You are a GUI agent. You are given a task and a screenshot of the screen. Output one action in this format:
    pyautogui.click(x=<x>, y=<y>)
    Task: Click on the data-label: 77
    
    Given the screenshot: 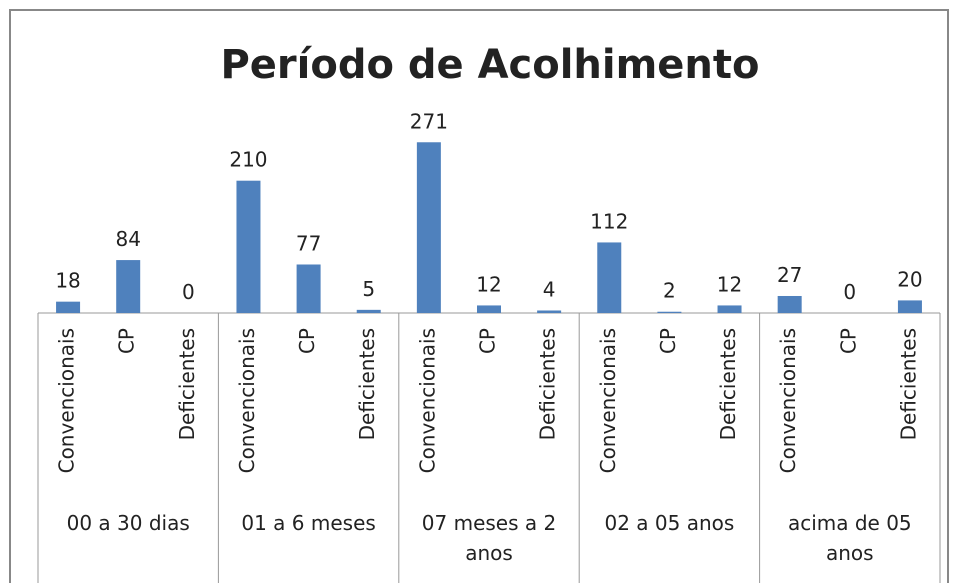 What is the action you would take?
    pyautogui.click(x=308, y=243)
    